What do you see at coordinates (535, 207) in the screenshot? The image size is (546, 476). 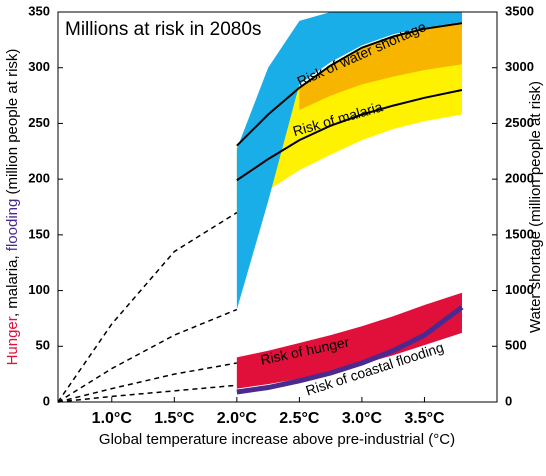 I see `y2-axis-label: Water shortage (million people at risk)` at bounding box center [535, 207].